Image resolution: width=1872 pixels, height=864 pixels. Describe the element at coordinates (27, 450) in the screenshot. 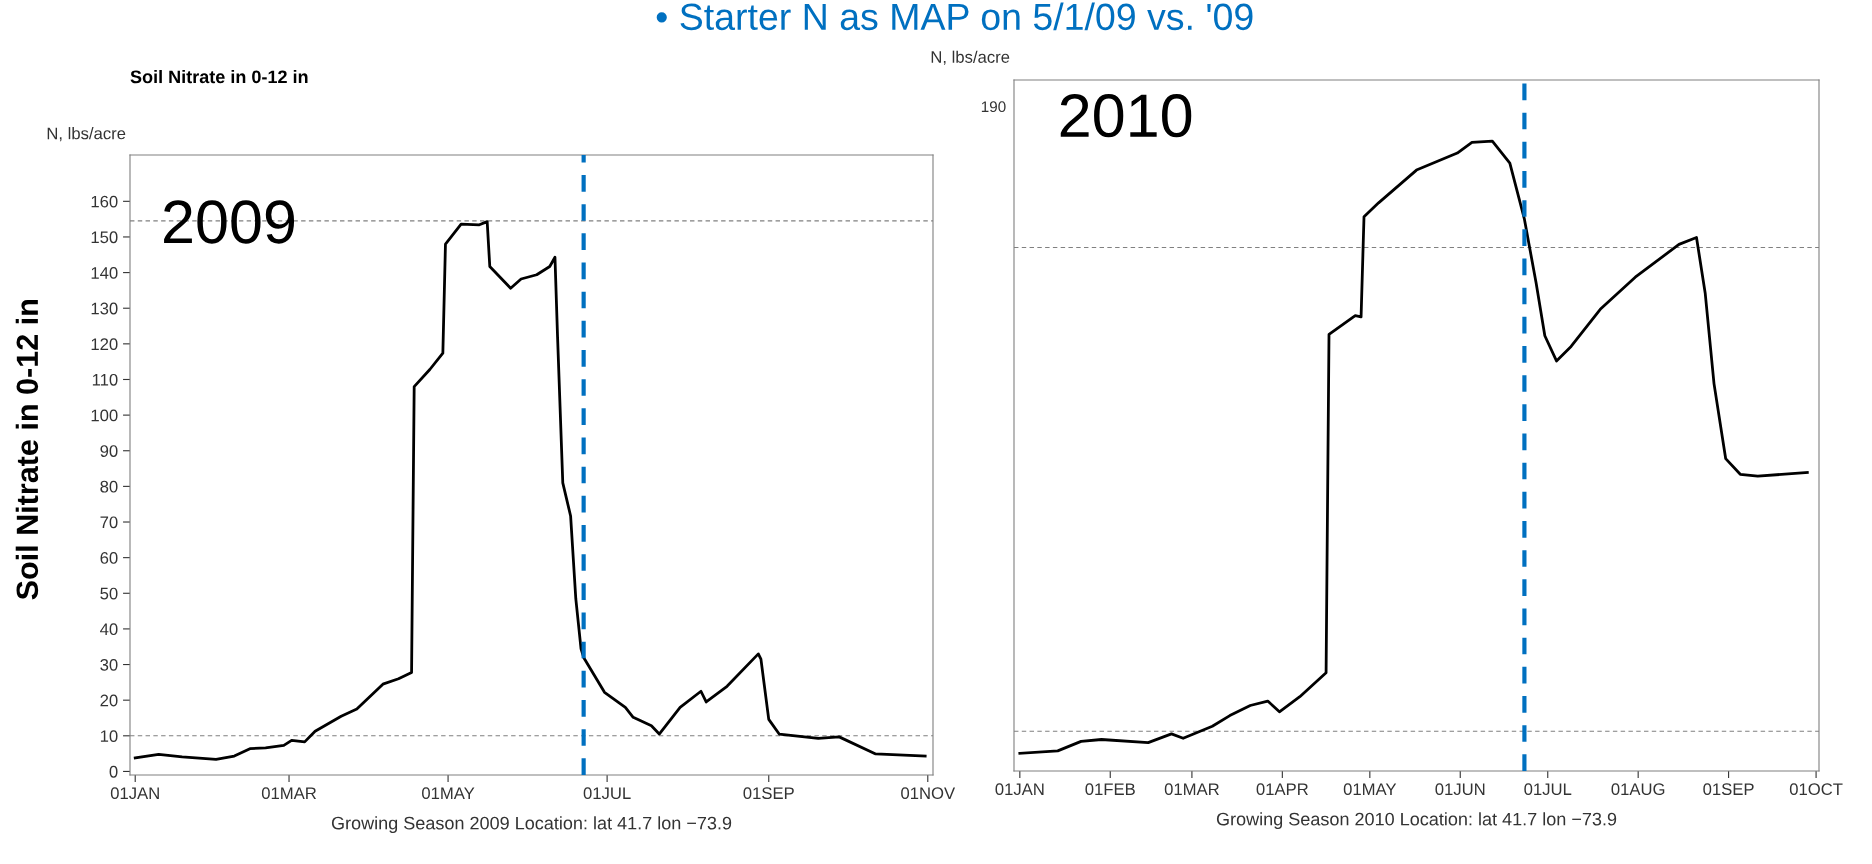

I see `text: Soil Nitrate in 0-12 in` at that location.